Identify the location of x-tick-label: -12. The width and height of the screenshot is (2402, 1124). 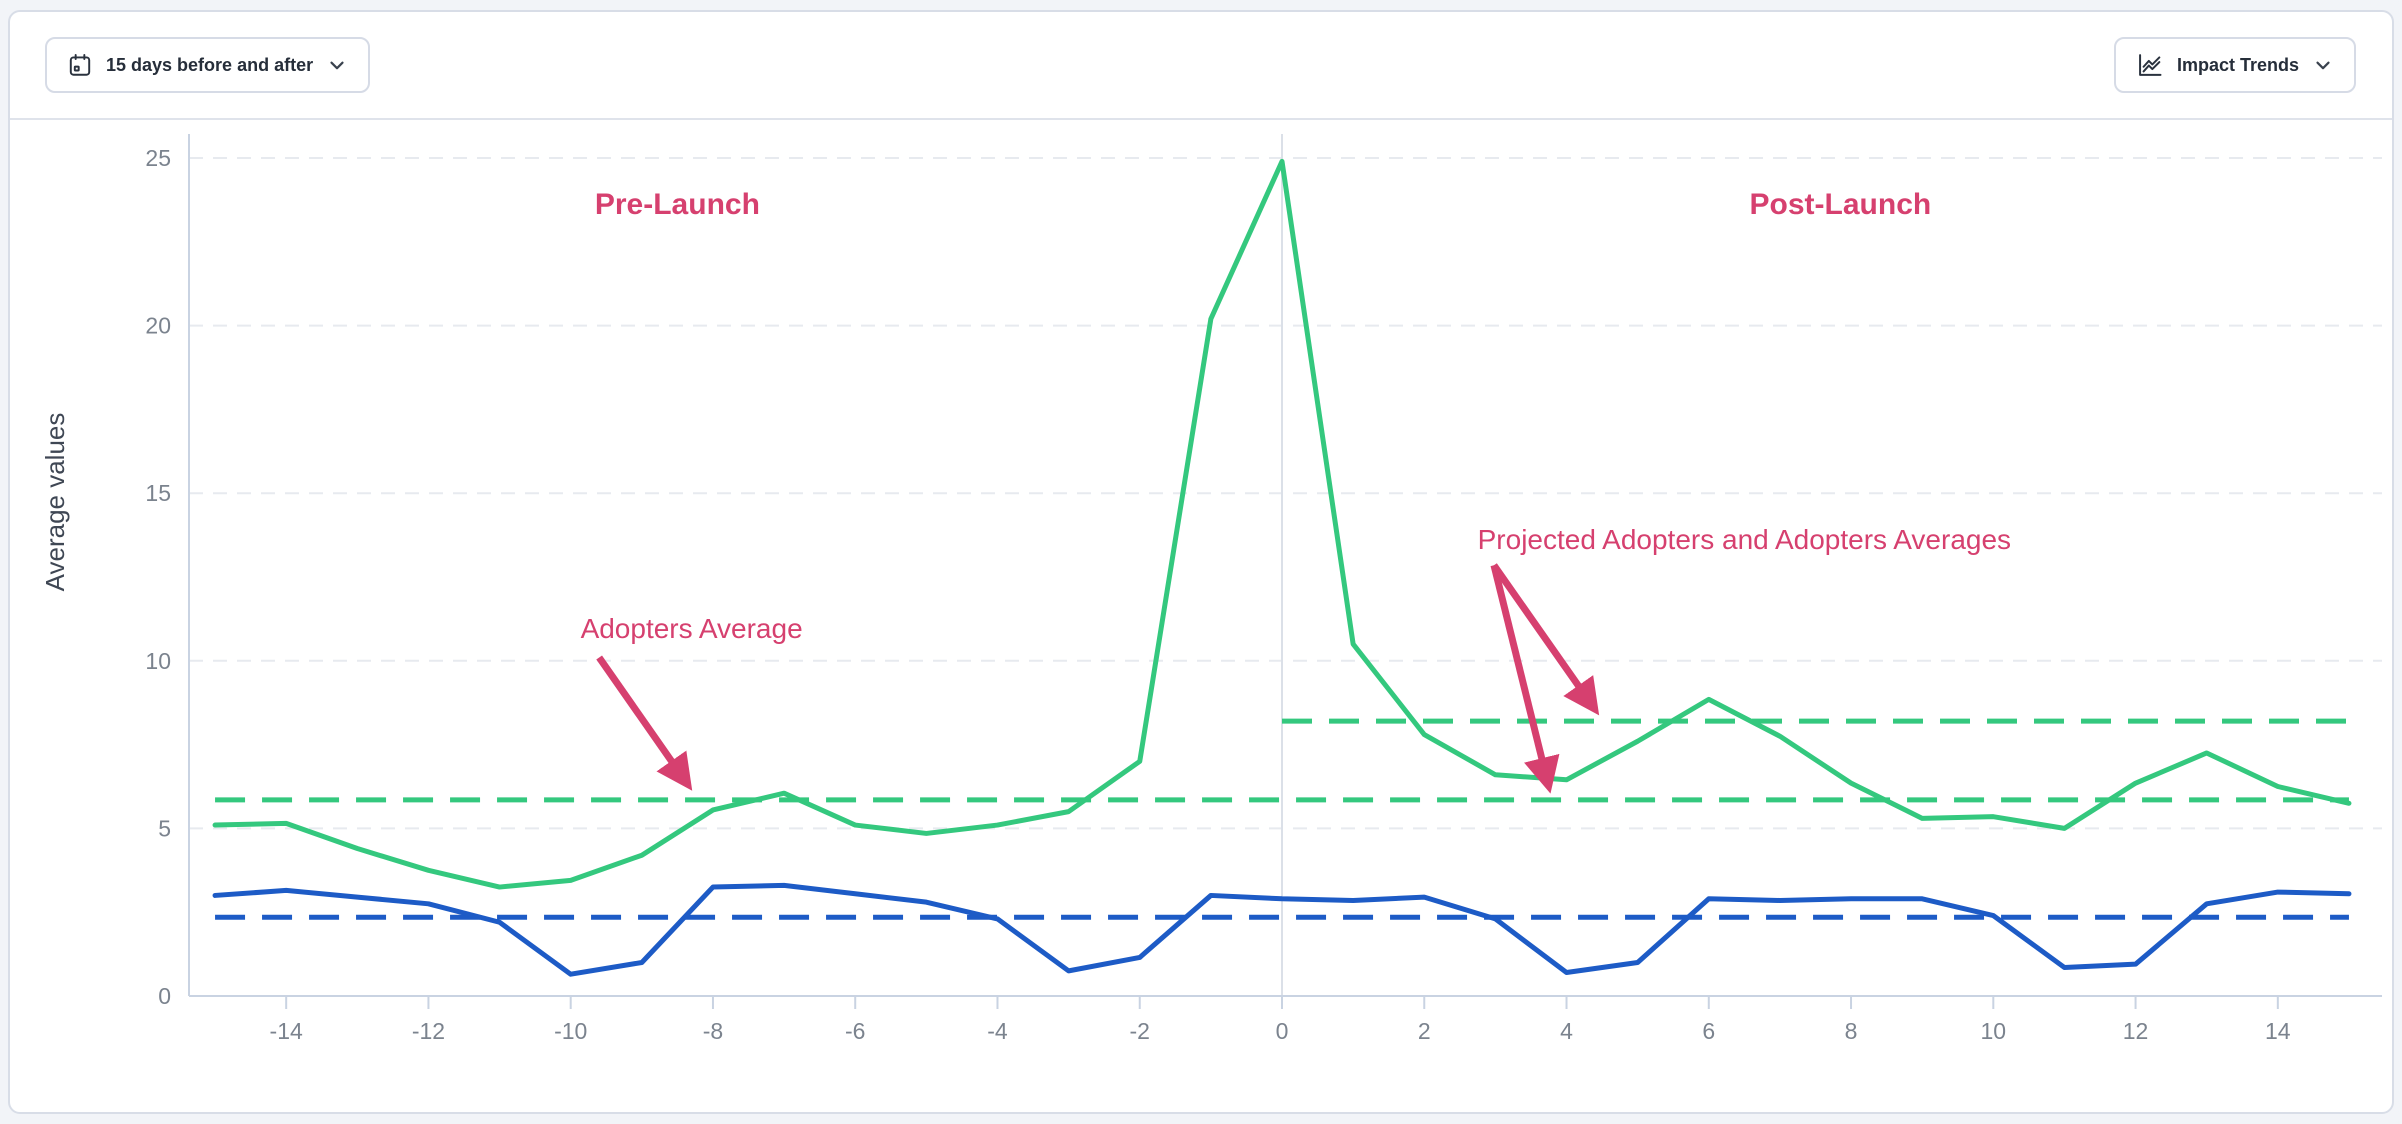
(428, 1031).